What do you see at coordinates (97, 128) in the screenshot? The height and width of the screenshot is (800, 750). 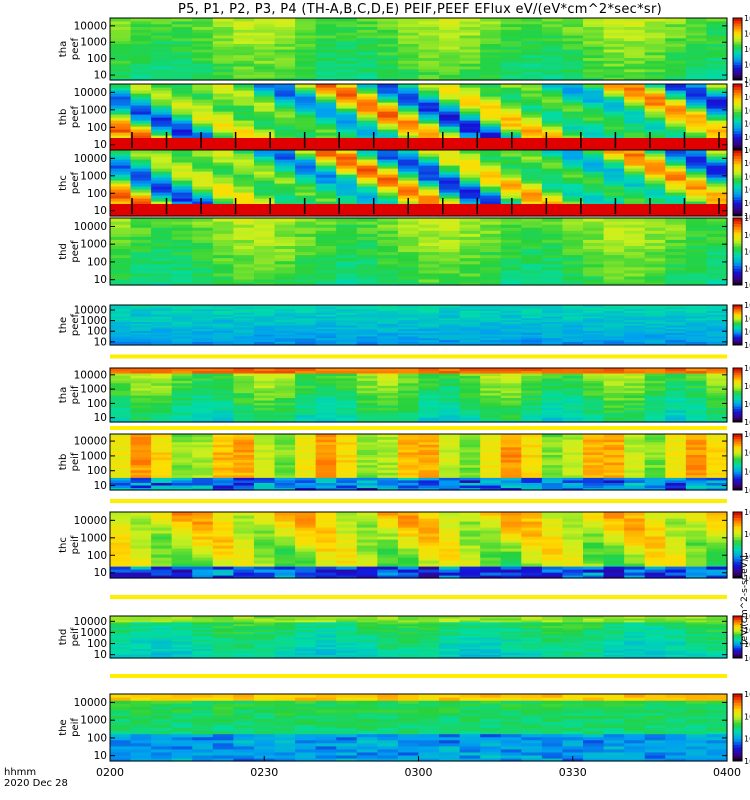 I see `y-tick-label: 100` at bounding box center [97, 128].